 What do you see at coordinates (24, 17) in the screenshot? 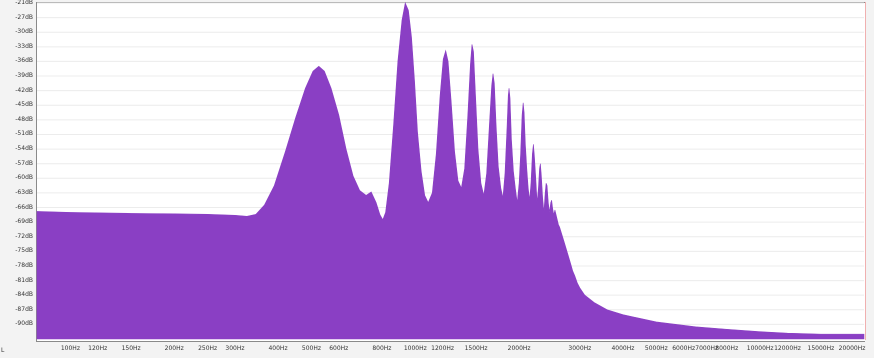
I see `y-tick-label: -27dB` at bounding box center [24, 17].